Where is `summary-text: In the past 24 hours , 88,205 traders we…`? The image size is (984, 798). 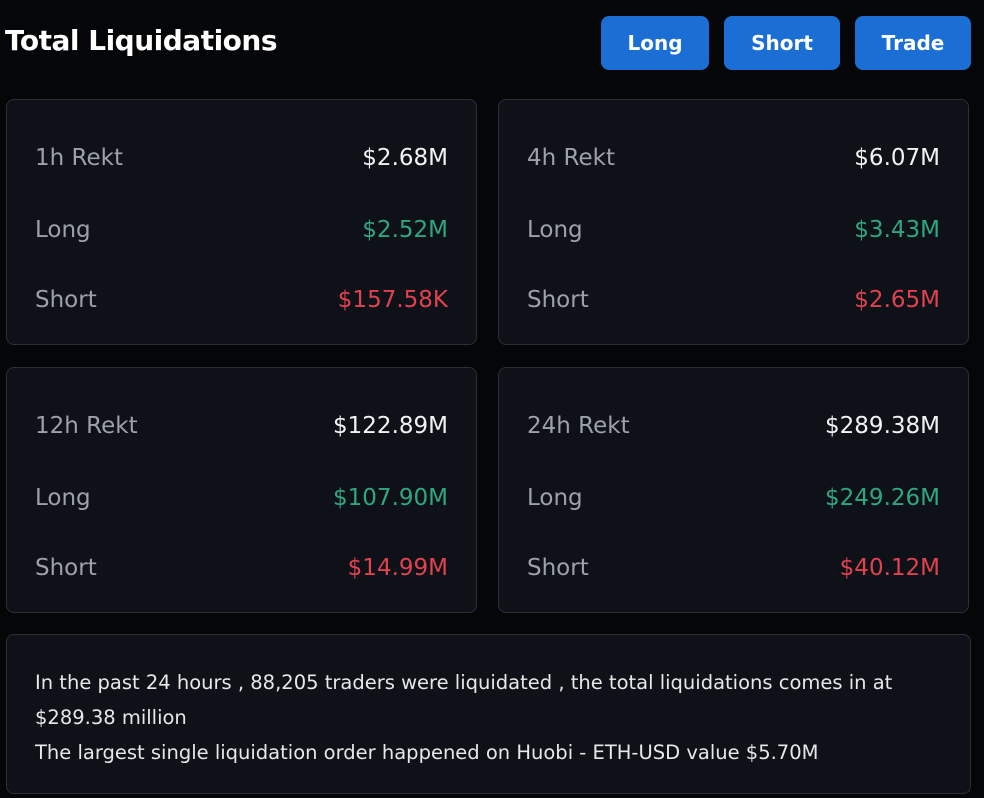
summary-text: In the past 24 hours , 88,205 traders we… is located at coordinates (464, 700).